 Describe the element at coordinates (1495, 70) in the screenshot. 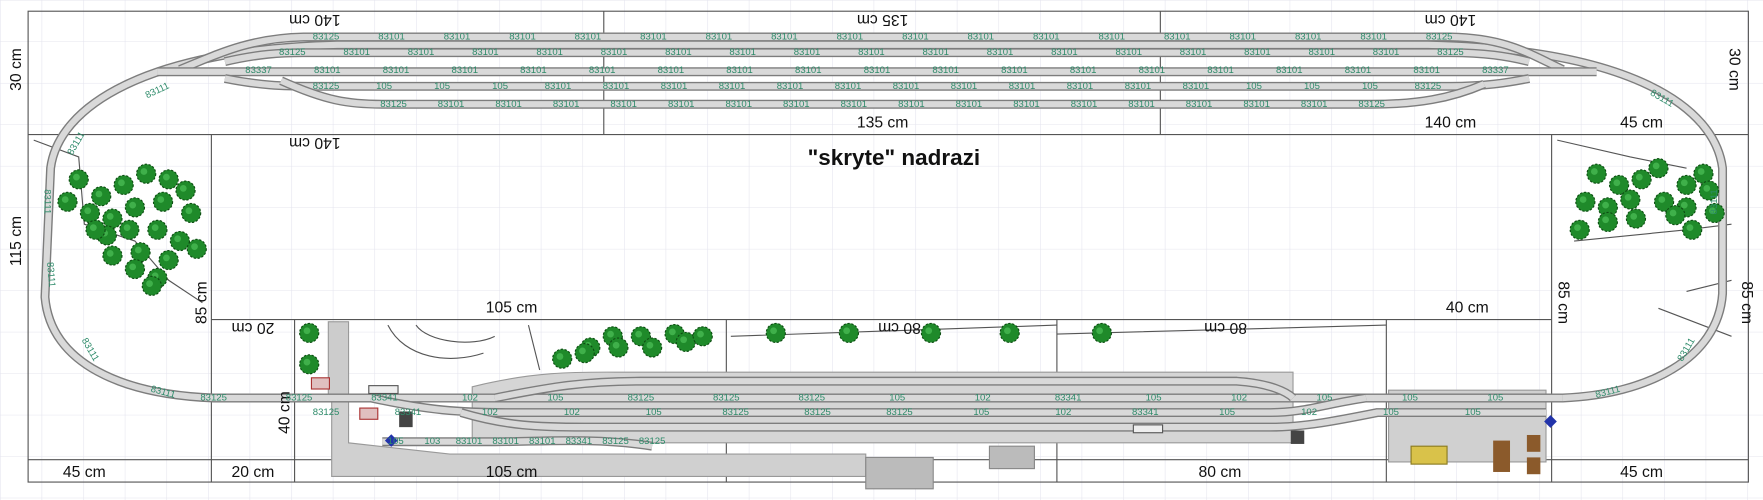

I see `track-label: 83337` at that location.